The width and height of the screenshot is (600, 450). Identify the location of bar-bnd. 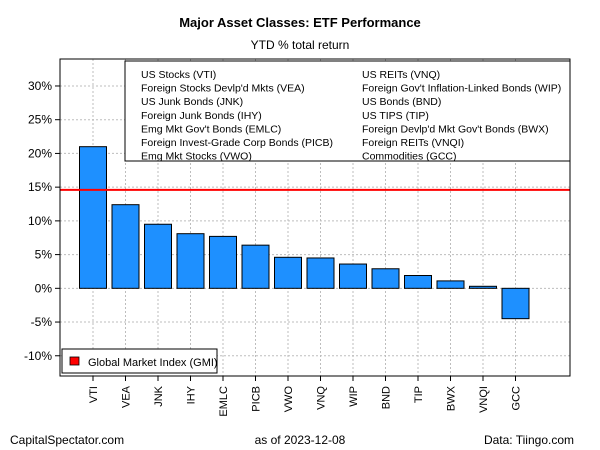
(385, 278).